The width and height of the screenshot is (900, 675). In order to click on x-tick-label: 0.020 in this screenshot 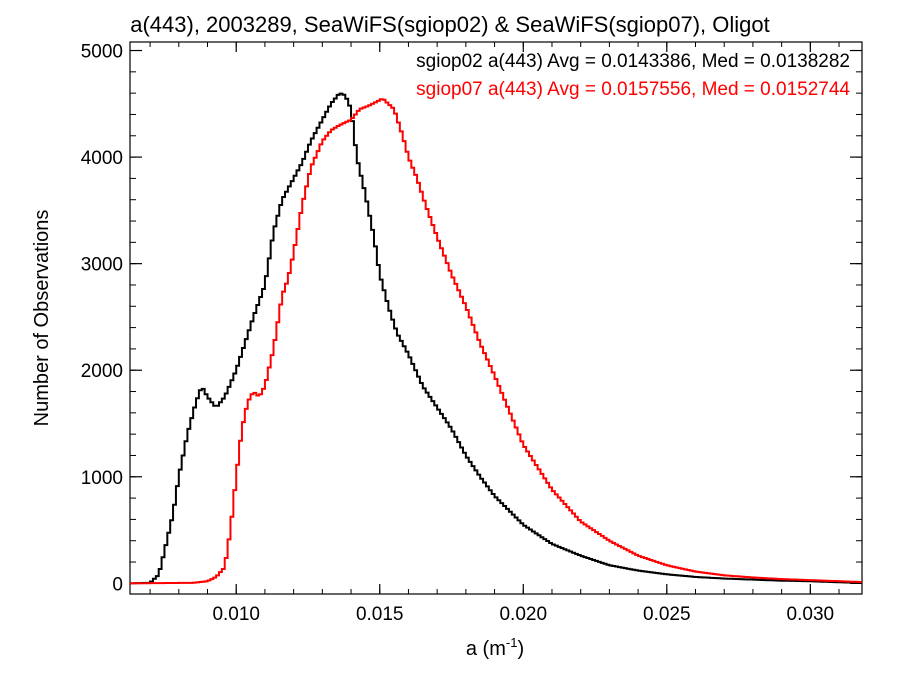, I will do `click(523, 614)`.